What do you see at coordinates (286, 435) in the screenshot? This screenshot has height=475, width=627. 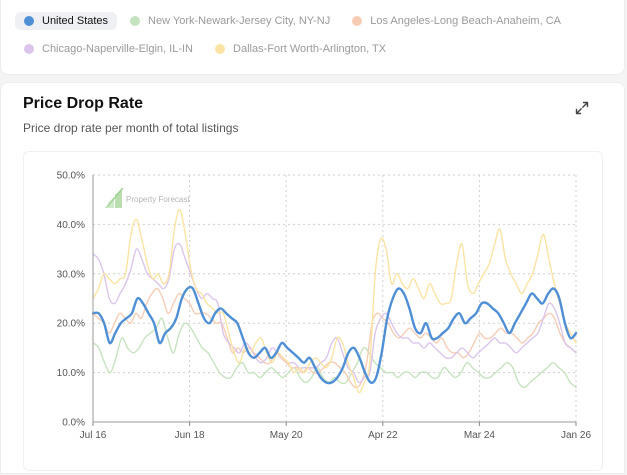 I see `x-tick-label: May 20` at bounding box center [286, 435].